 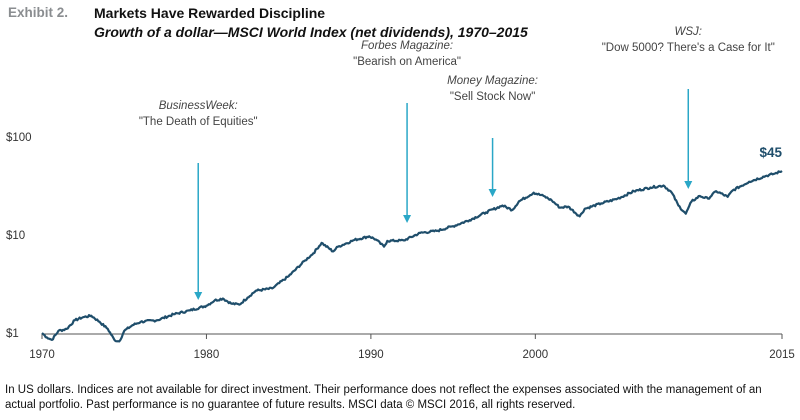 What do you see at coordinates (493, 97) in the screenshot?
I see `annotation-headline: "Sell Stock Now"` at bounding box center [493, 97].